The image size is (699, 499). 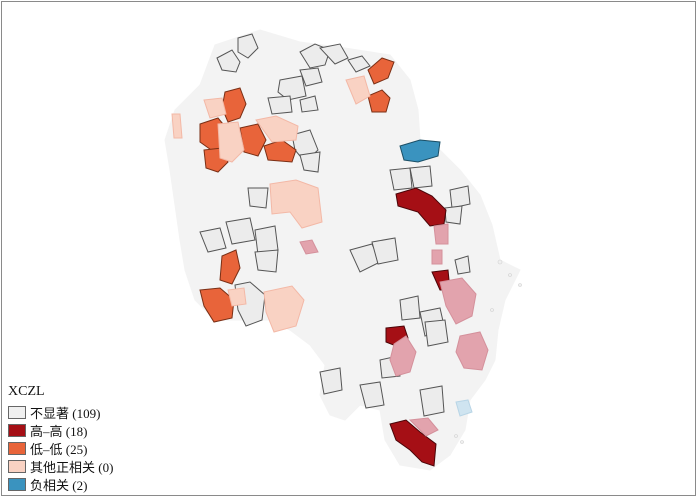 I want to click on legend-item-not-significant: 不显著 (109), so click(x=60, y=412).